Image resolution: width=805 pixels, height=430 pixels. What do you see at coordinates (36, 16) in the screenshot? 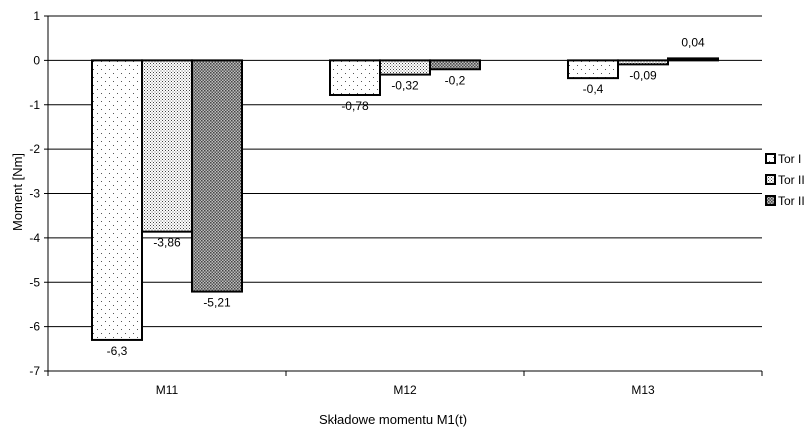
I see `y-tick-label: 1` at bounding box center [36, 16].